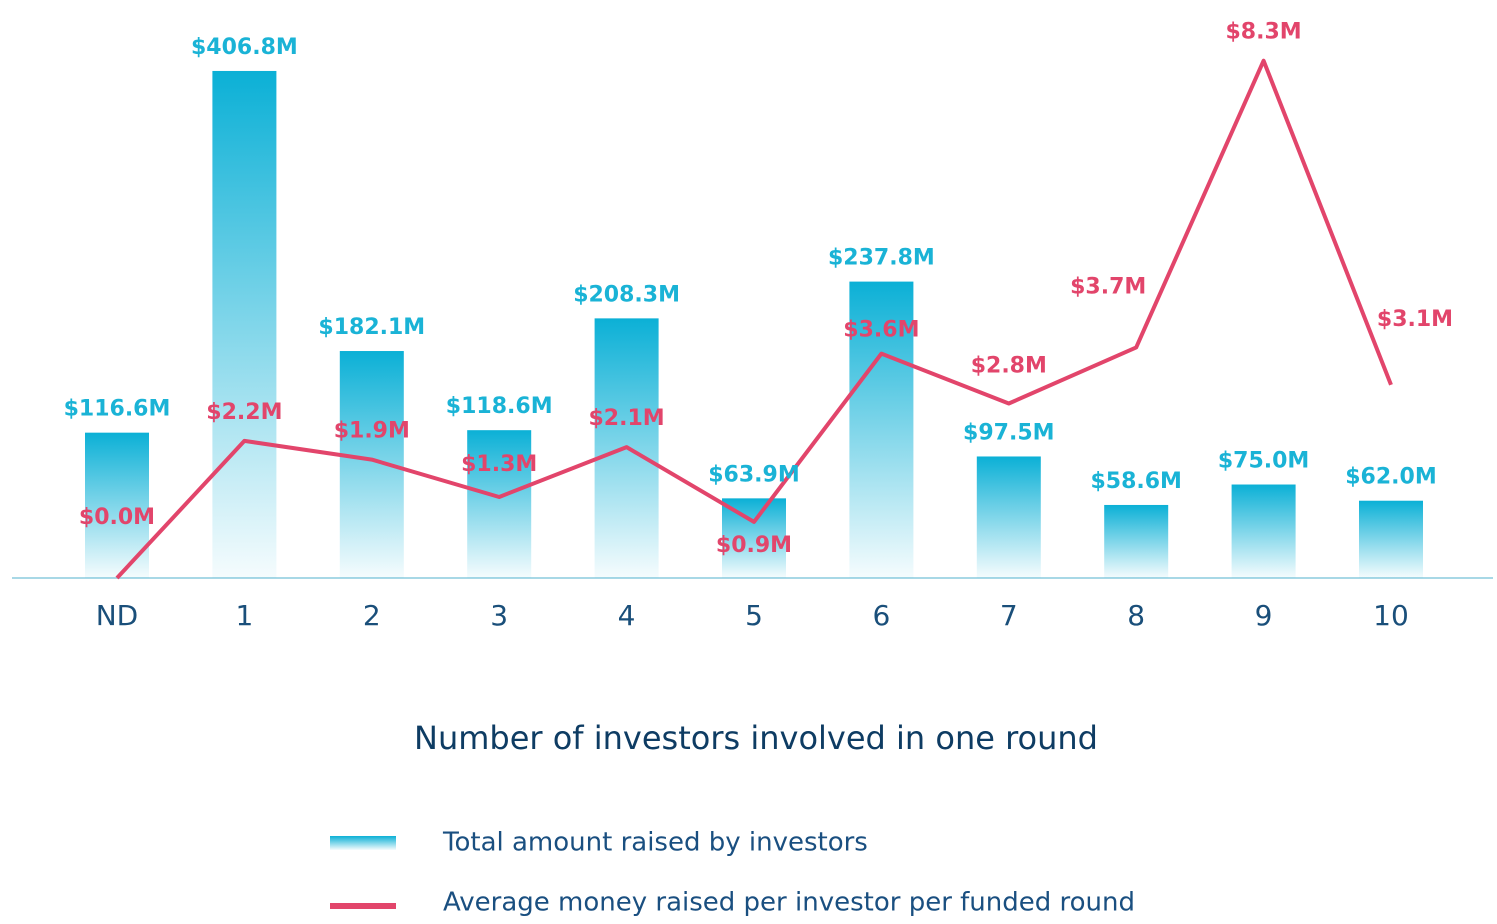  Describe the element at coordinates (1009, 615) in the screenshot. I see `x-tick-label: 7` at that location.